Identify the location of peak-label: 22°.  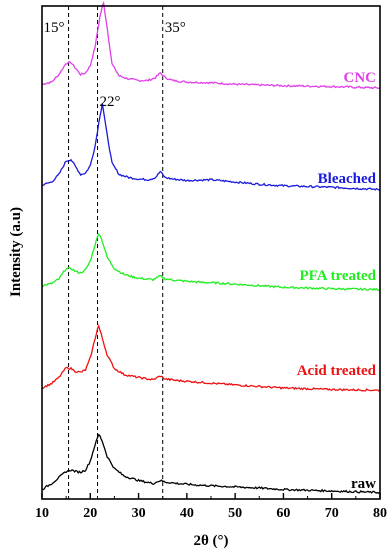
(110, 102).